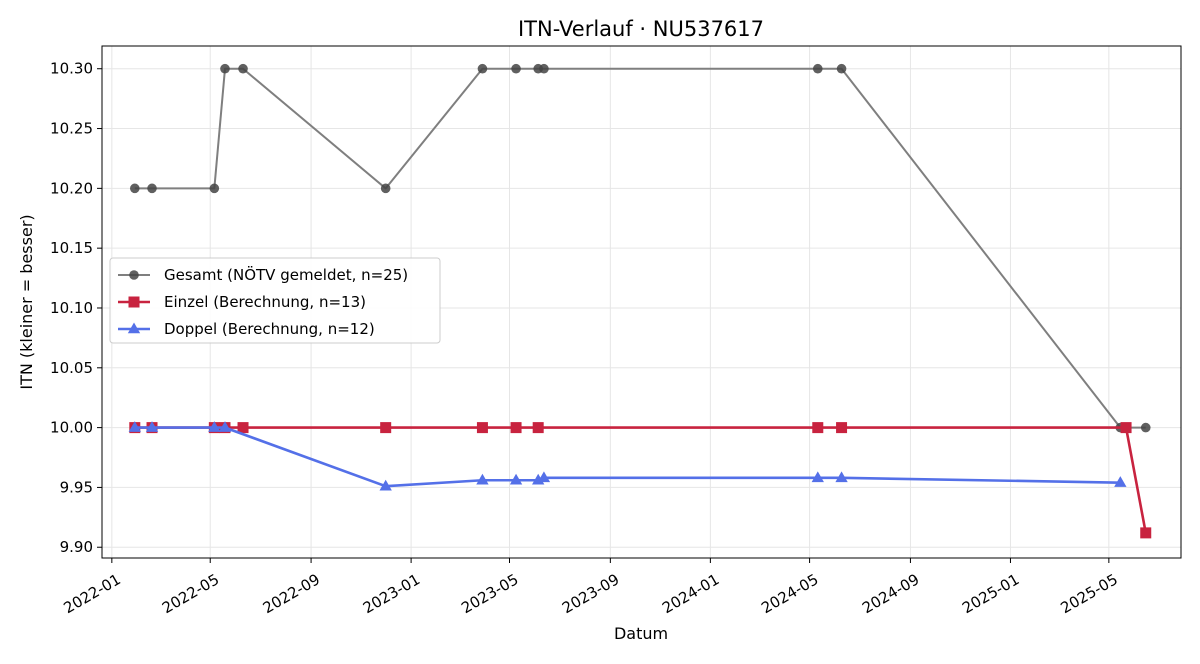 This screenshot has width=1200, height=664. What do you see at coordinates (76, 547) in the screenshot?
I see `y-tick-label: 9.90` at bounding box center [76, 547].